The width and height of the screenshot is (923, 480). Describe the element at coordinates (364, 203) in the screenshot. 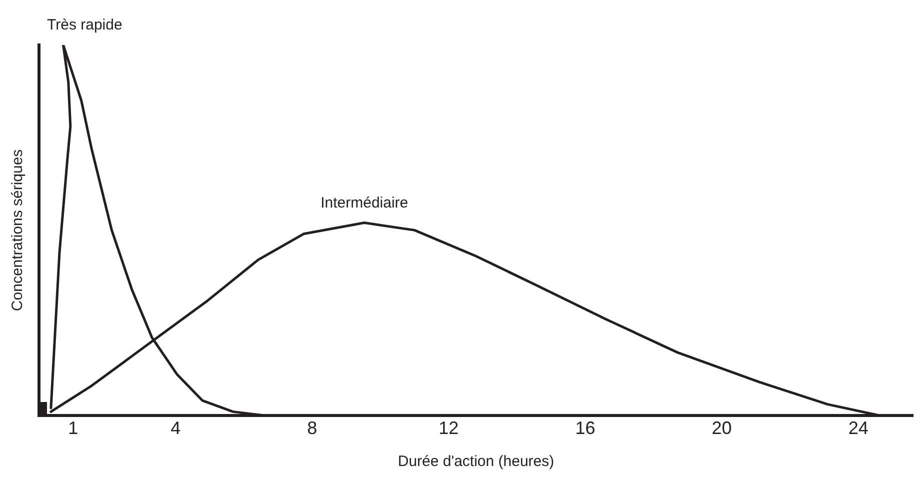

I see `series-label: Intermédiaire` at that location.